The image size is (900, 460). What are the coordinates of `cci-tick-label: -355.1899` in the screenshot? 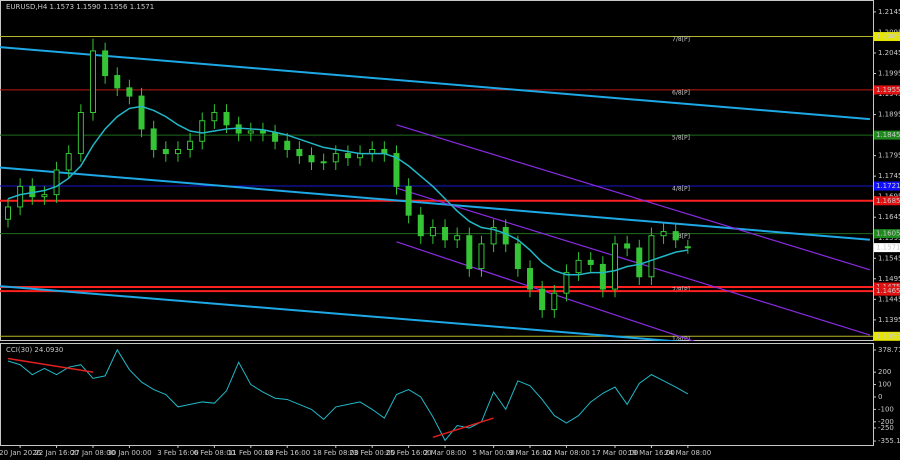 It's located at (889, 441).